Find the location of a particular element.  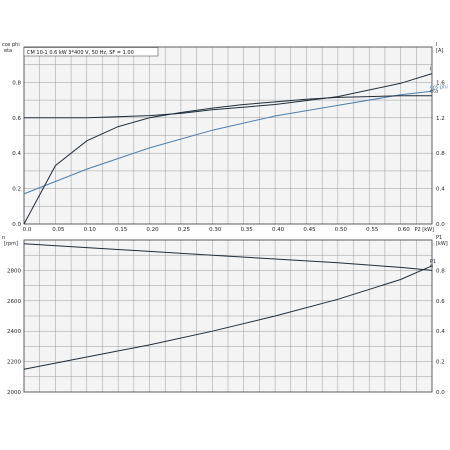

bottom-left-axis-title: [rpm] is located at coordinates (11, 244).